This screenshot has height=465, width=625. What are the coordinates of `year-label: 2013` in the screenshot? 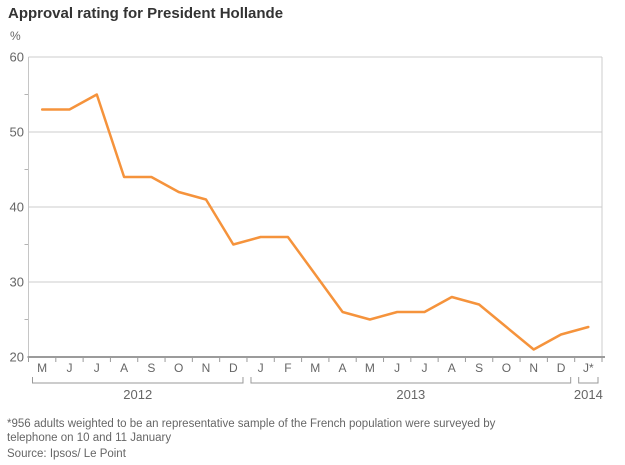 It's located at (410, 394).